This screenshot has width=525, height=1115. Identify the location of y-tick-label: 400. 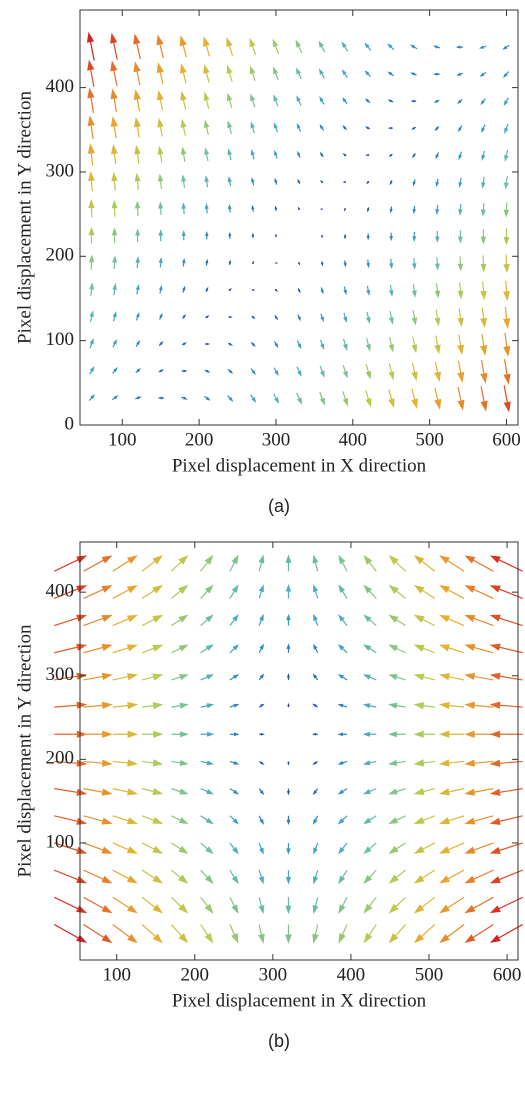
(60, 591).